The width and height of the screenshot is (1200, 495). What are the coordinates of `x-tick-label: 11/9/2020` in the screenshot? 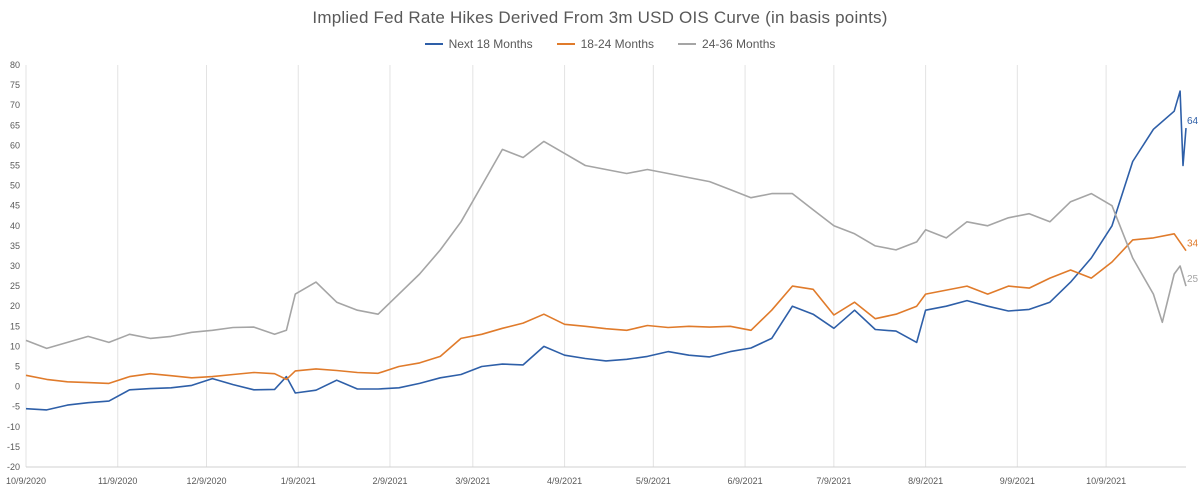 It's located at (117, 481).